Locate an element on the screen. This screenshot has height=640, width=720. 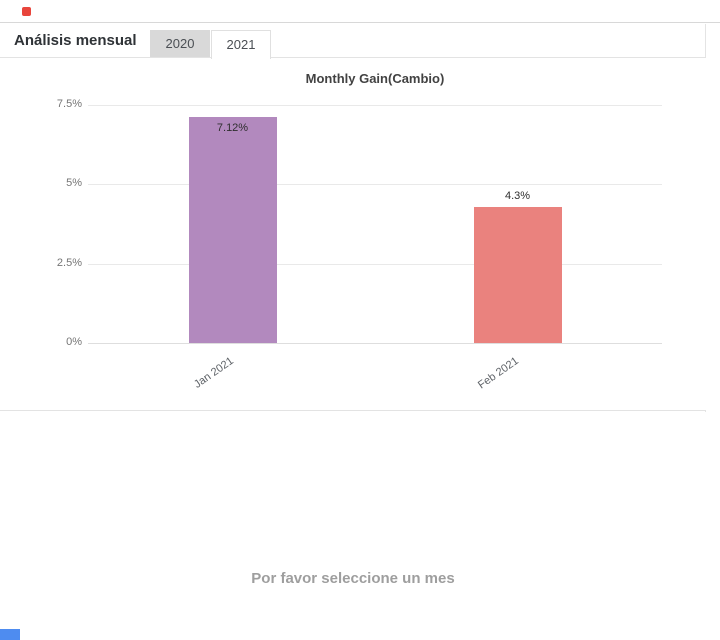
tab-2020: 2020 is located at coordinates (180, 43).